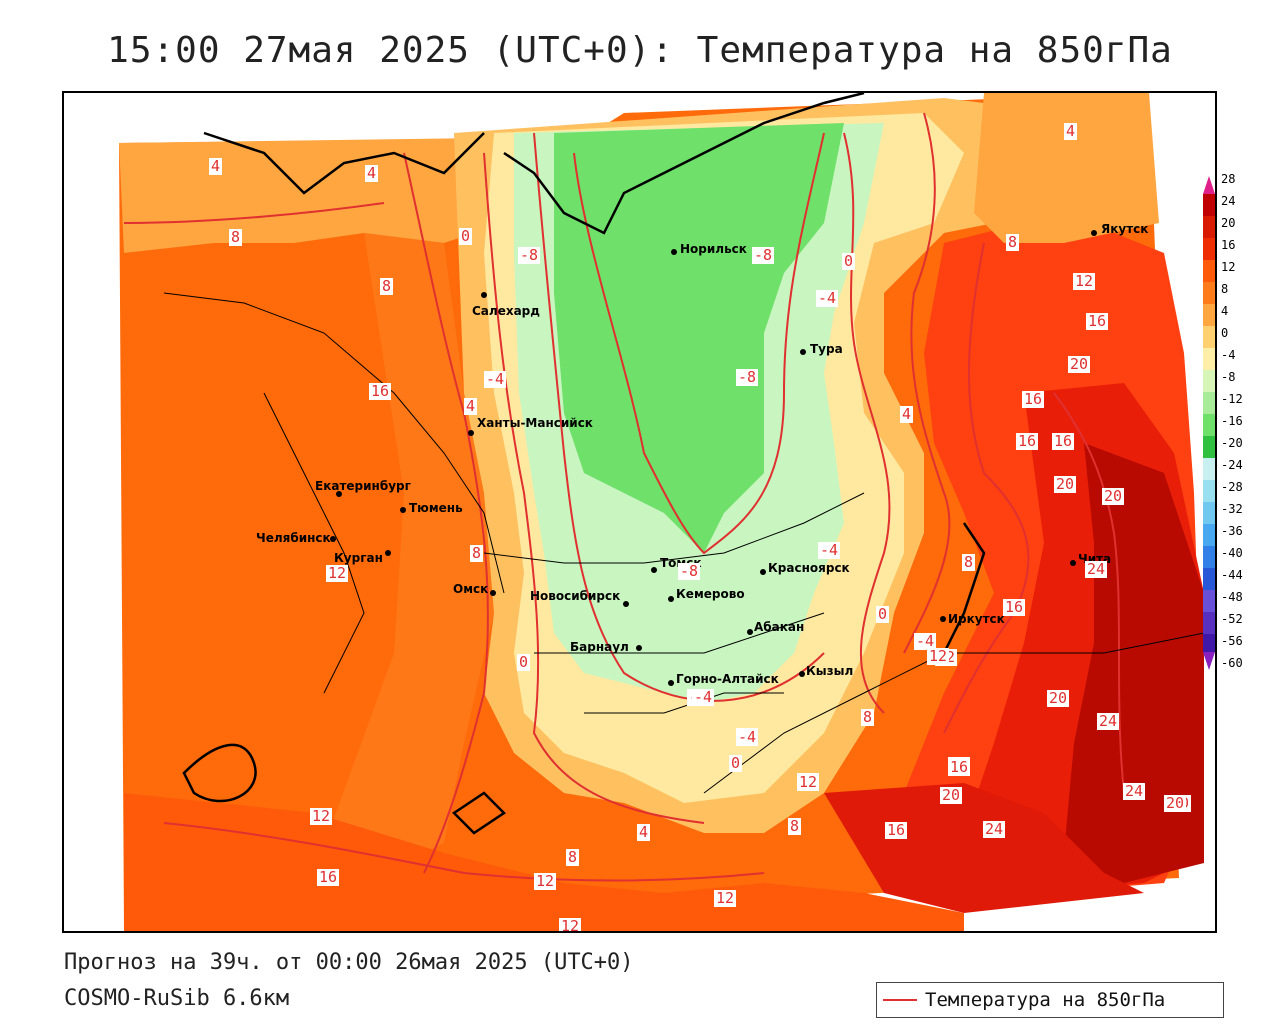  Describe the element at coordinates (293, 538) in the screenshot. I see `city-chelyabinsk: Челябинск` at that location.